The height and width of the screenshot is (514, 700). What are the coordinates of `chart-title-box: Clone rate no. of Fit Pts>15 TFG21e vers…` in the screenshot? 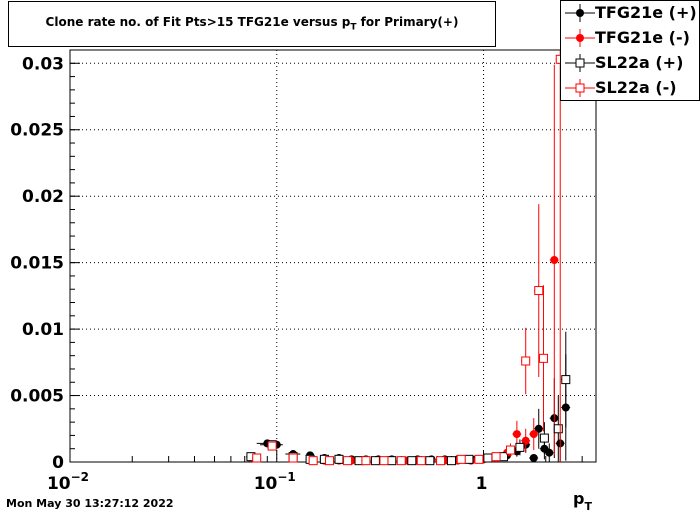 It's located at (252, 24).